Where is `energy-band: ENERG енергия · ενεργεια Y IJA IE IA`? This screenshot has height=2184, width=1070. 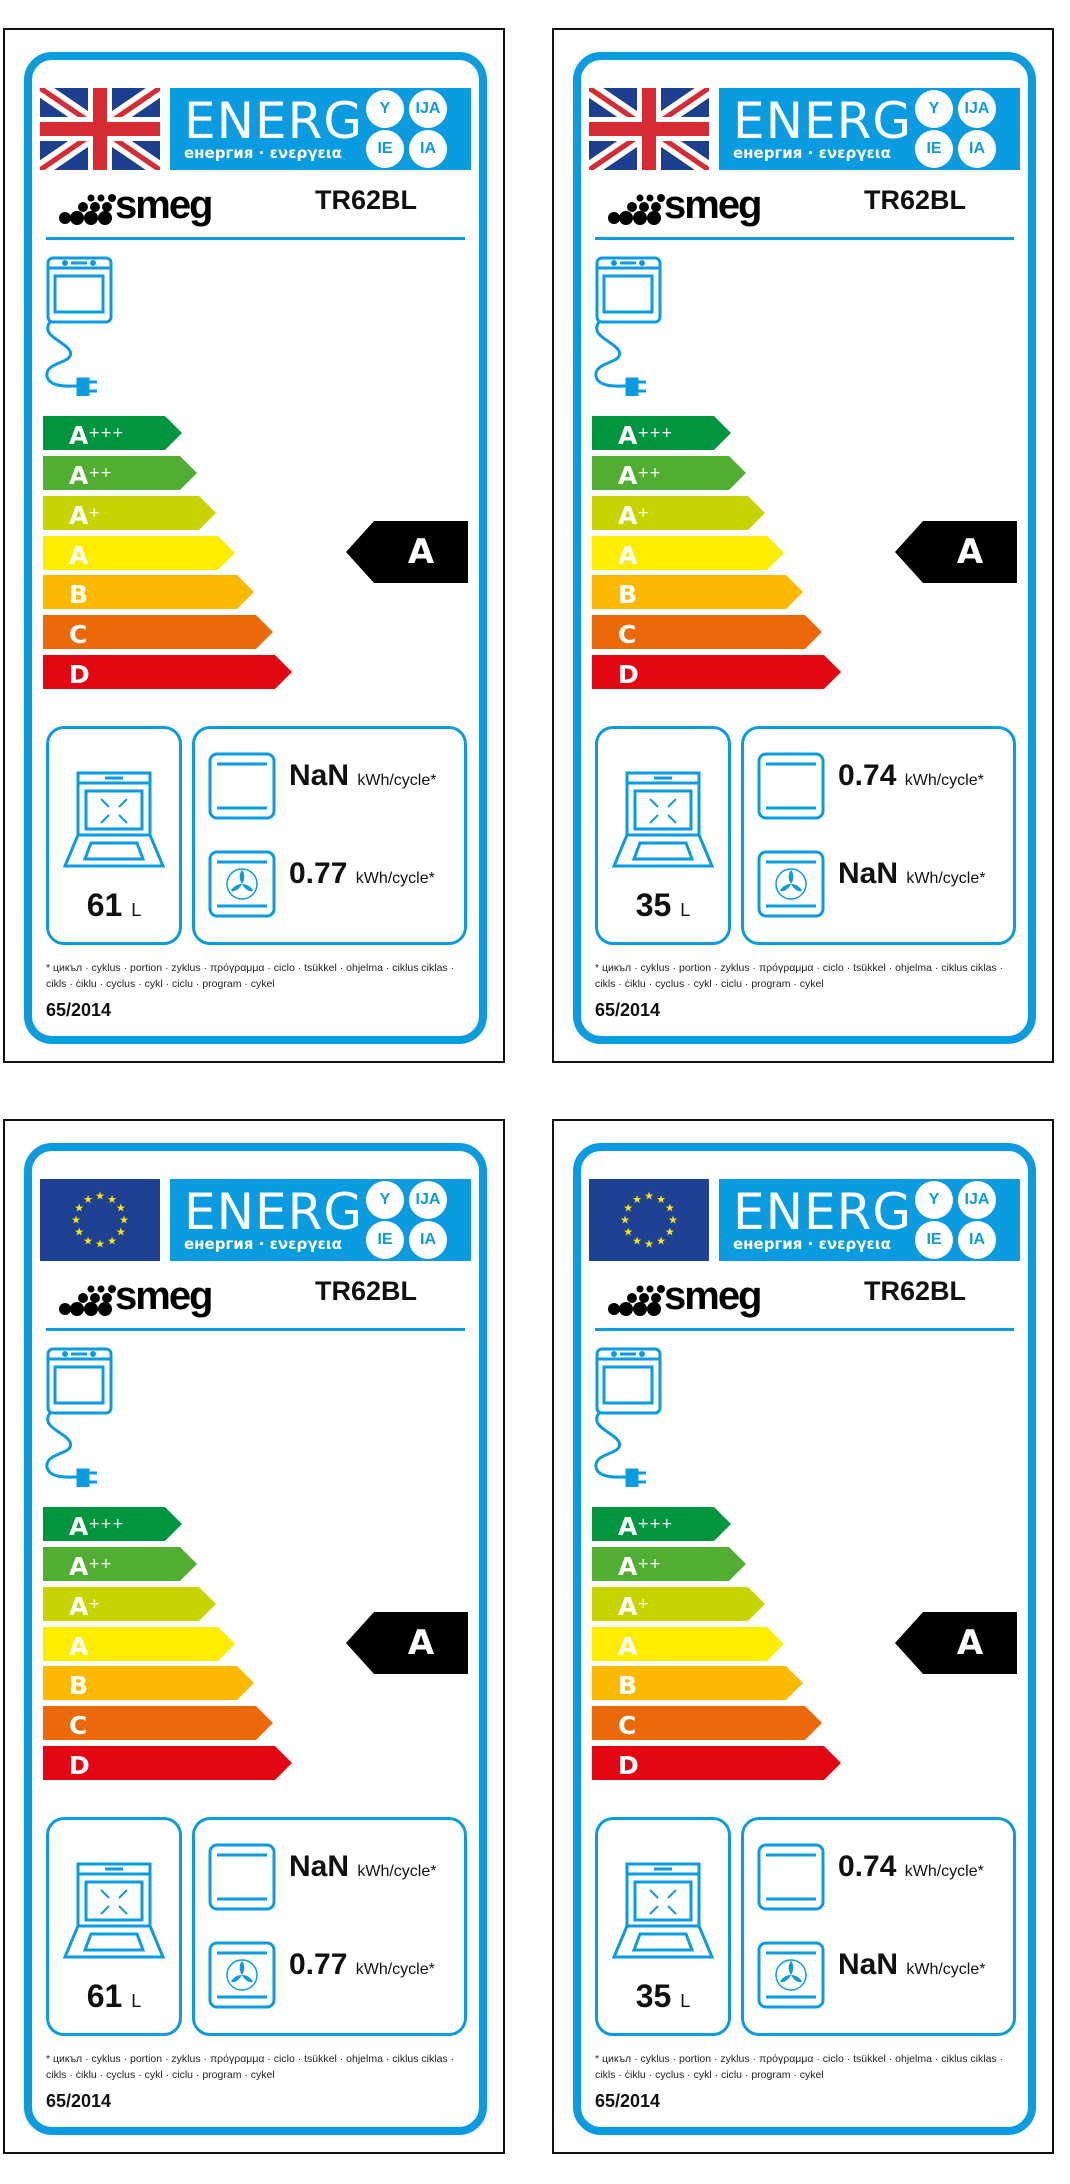 energy-band: ENERG енергия · ενεργεια Y IJA IE IA is located at coordinates (869, 1220).